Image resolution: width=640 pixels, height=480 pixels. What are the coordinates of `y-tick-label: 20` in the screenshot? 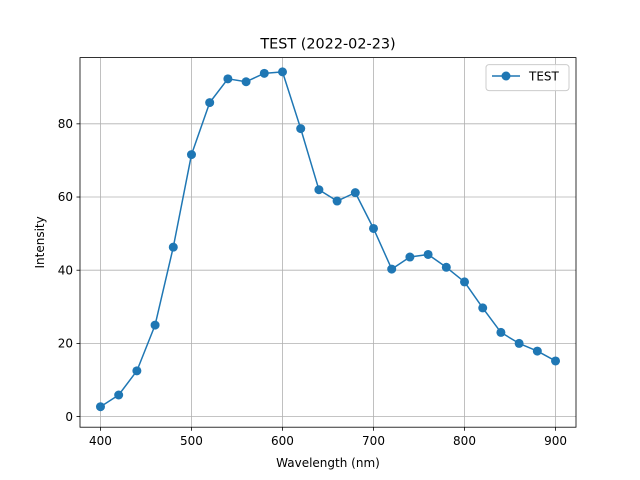 It's located at (65, 344).